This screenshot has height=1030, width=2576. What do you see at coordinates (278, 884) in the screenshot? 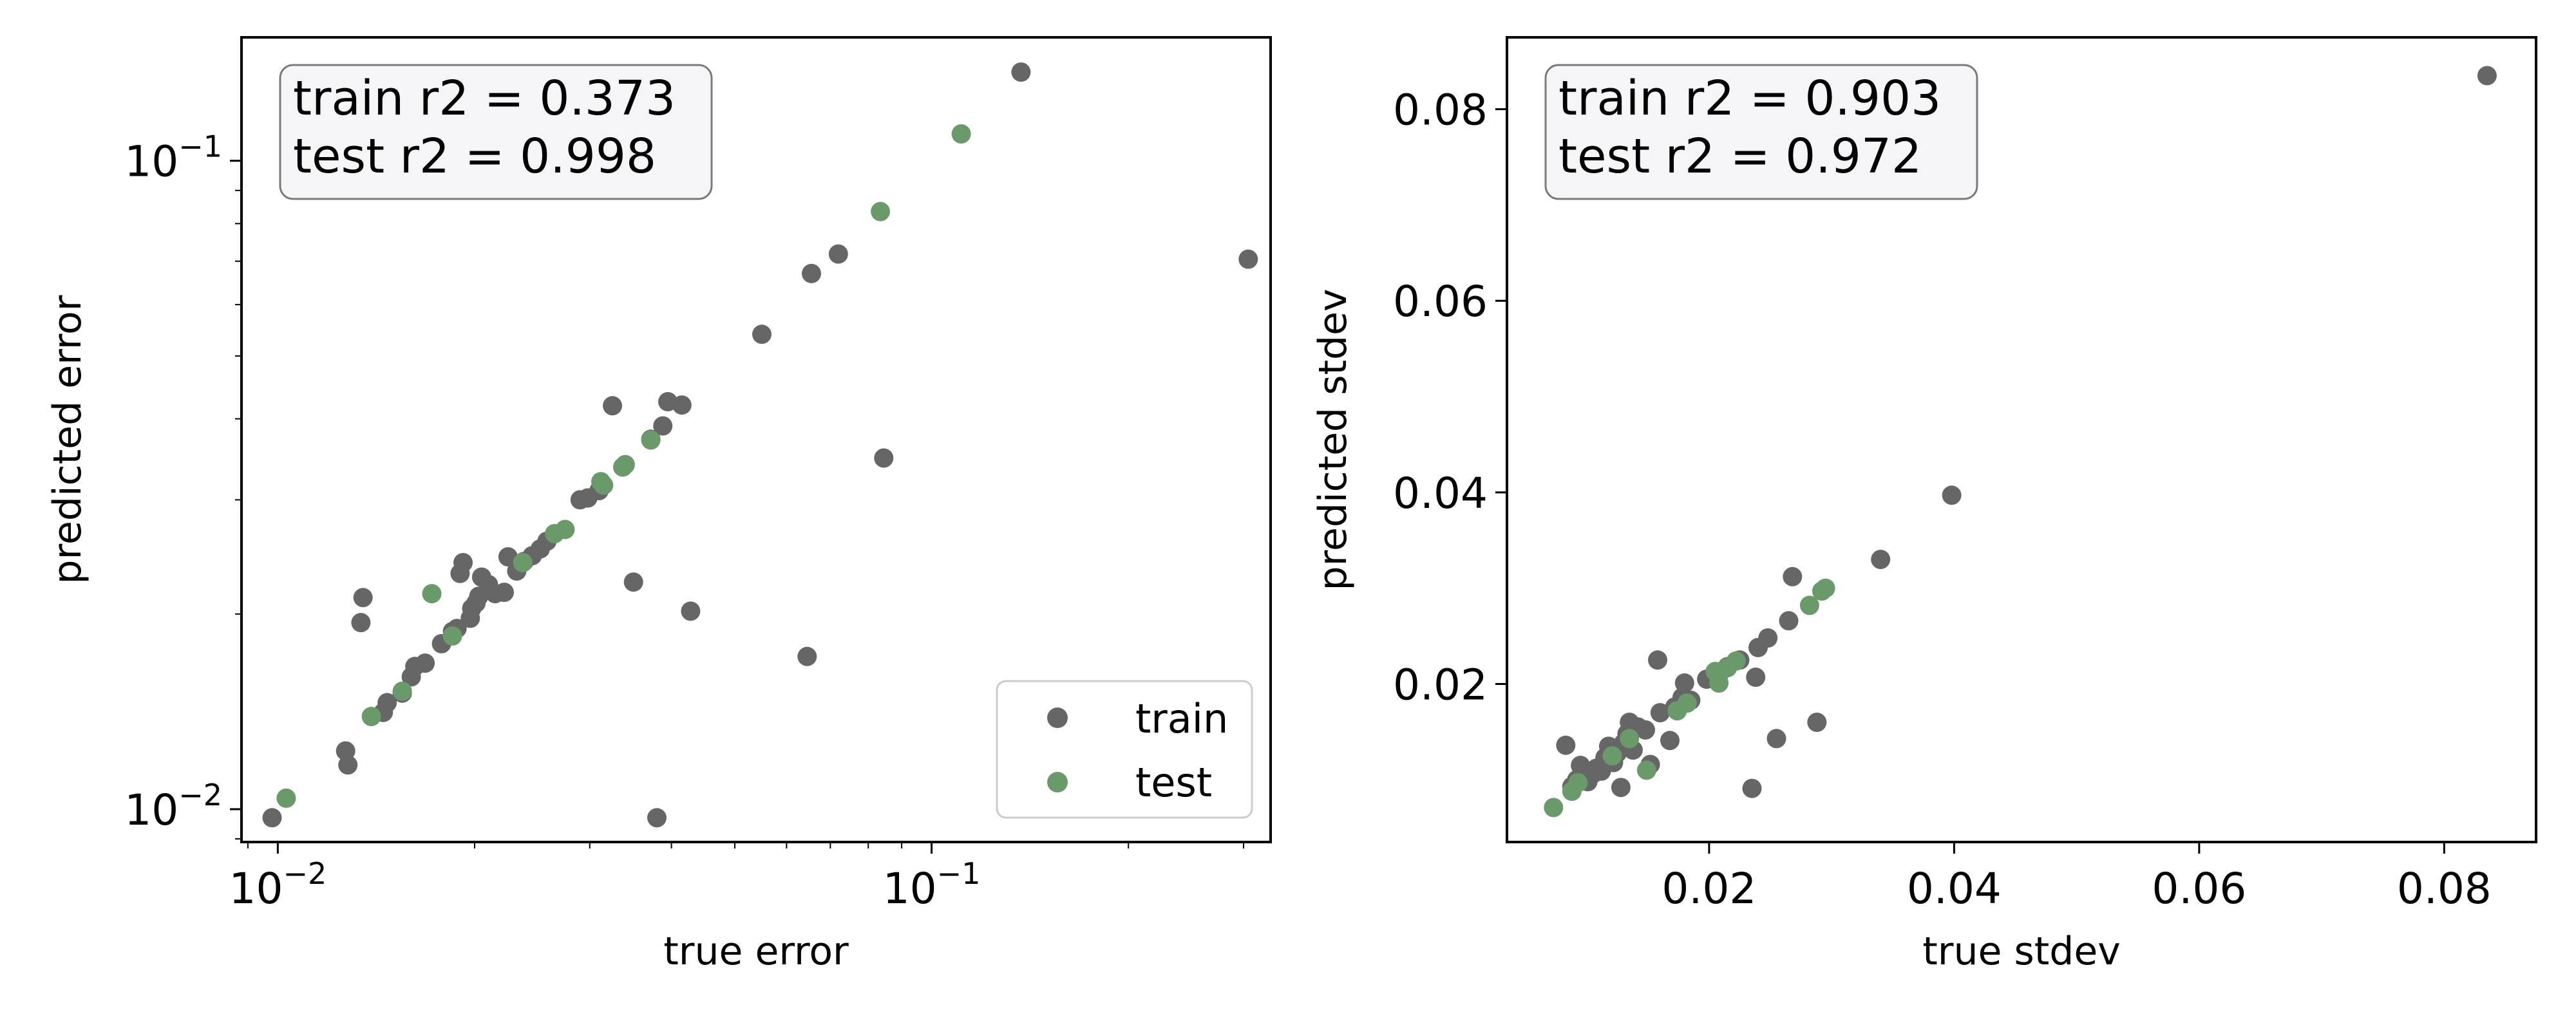
I see `x-tick-label: 10⁻²` at bounding box center [278, 884].